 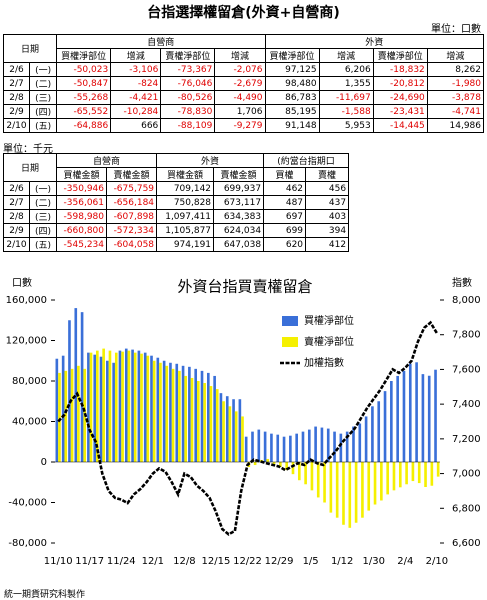 What do you see at coordinates (239, 230) in the screenshot?
I see `table-cell: 624,034` at bounding box center [239, 230].